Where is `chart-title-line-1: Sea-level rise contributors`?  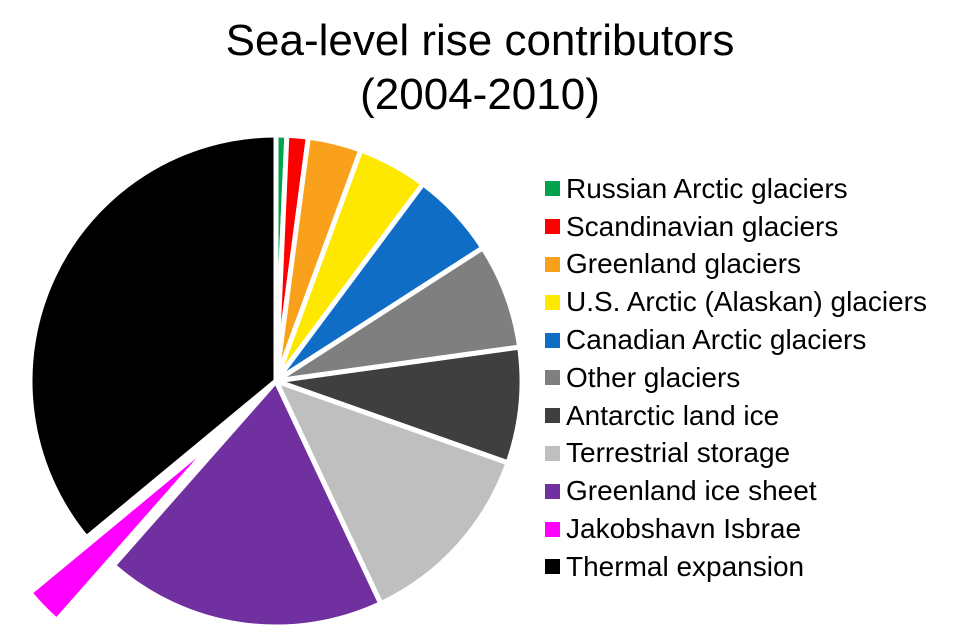 chart-title-line-1: Sea-level rise contributors is located at coordinates (480, 40).